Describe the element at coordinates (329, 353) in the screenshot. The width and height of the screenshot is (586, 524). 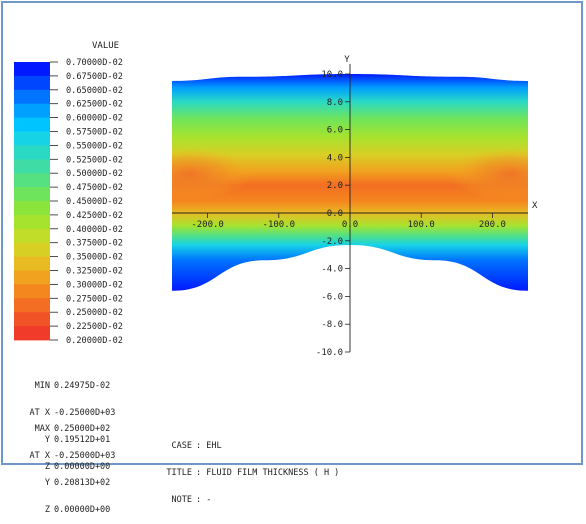
I see `y-tick-label: -10.0` at that location.